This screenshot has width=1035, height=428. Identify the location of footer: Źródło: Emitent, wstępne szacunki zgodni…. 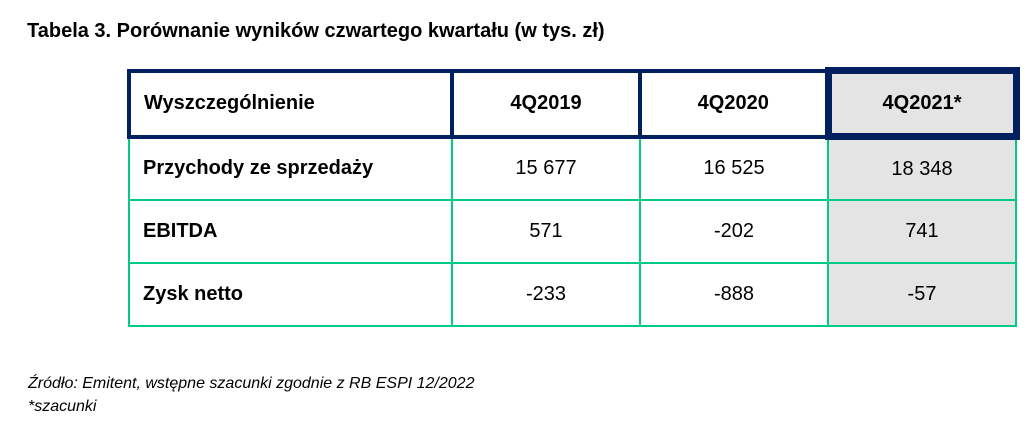
(251, 395).